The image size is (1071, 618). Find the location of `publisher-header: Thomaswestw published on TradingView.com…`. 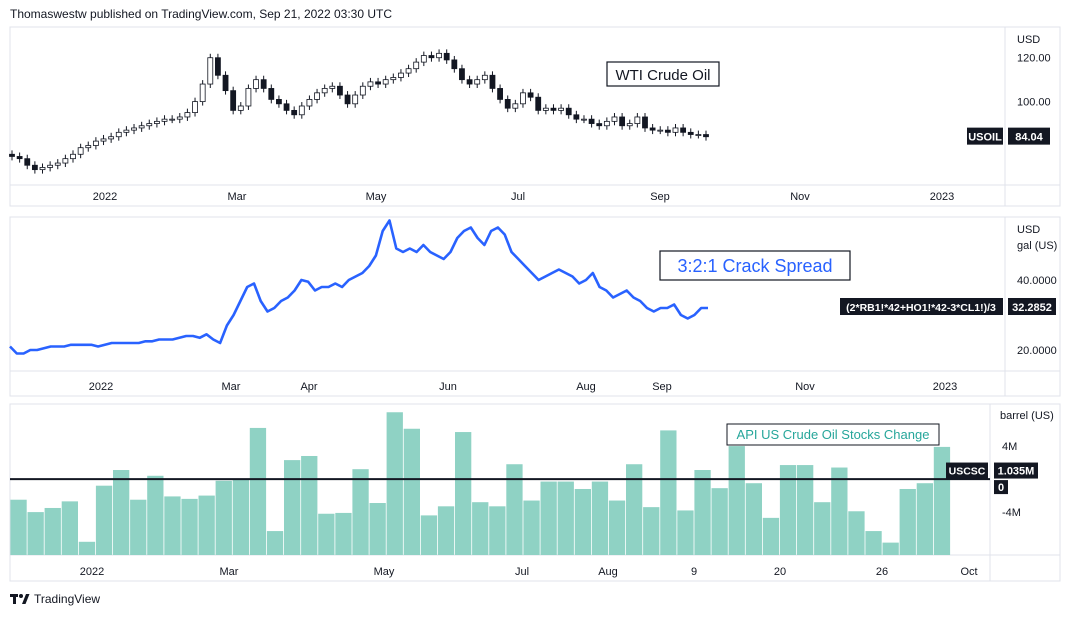

publisher-header: Thomaswestw published on TradingView.com… is located at coordinates (201, 14).